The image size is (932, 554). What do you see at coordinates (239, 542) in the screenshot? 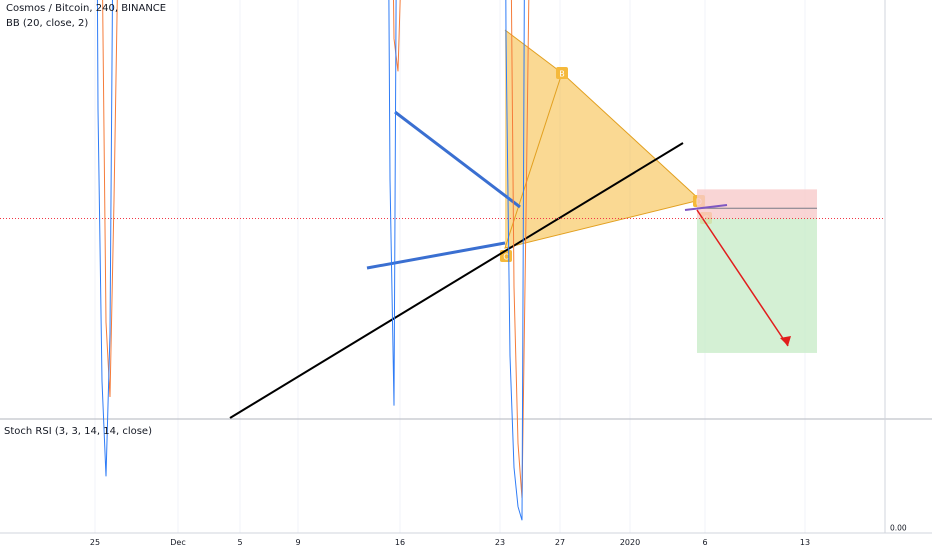
I see `time-axis-tick: 5` at bounding box center [239, 542].